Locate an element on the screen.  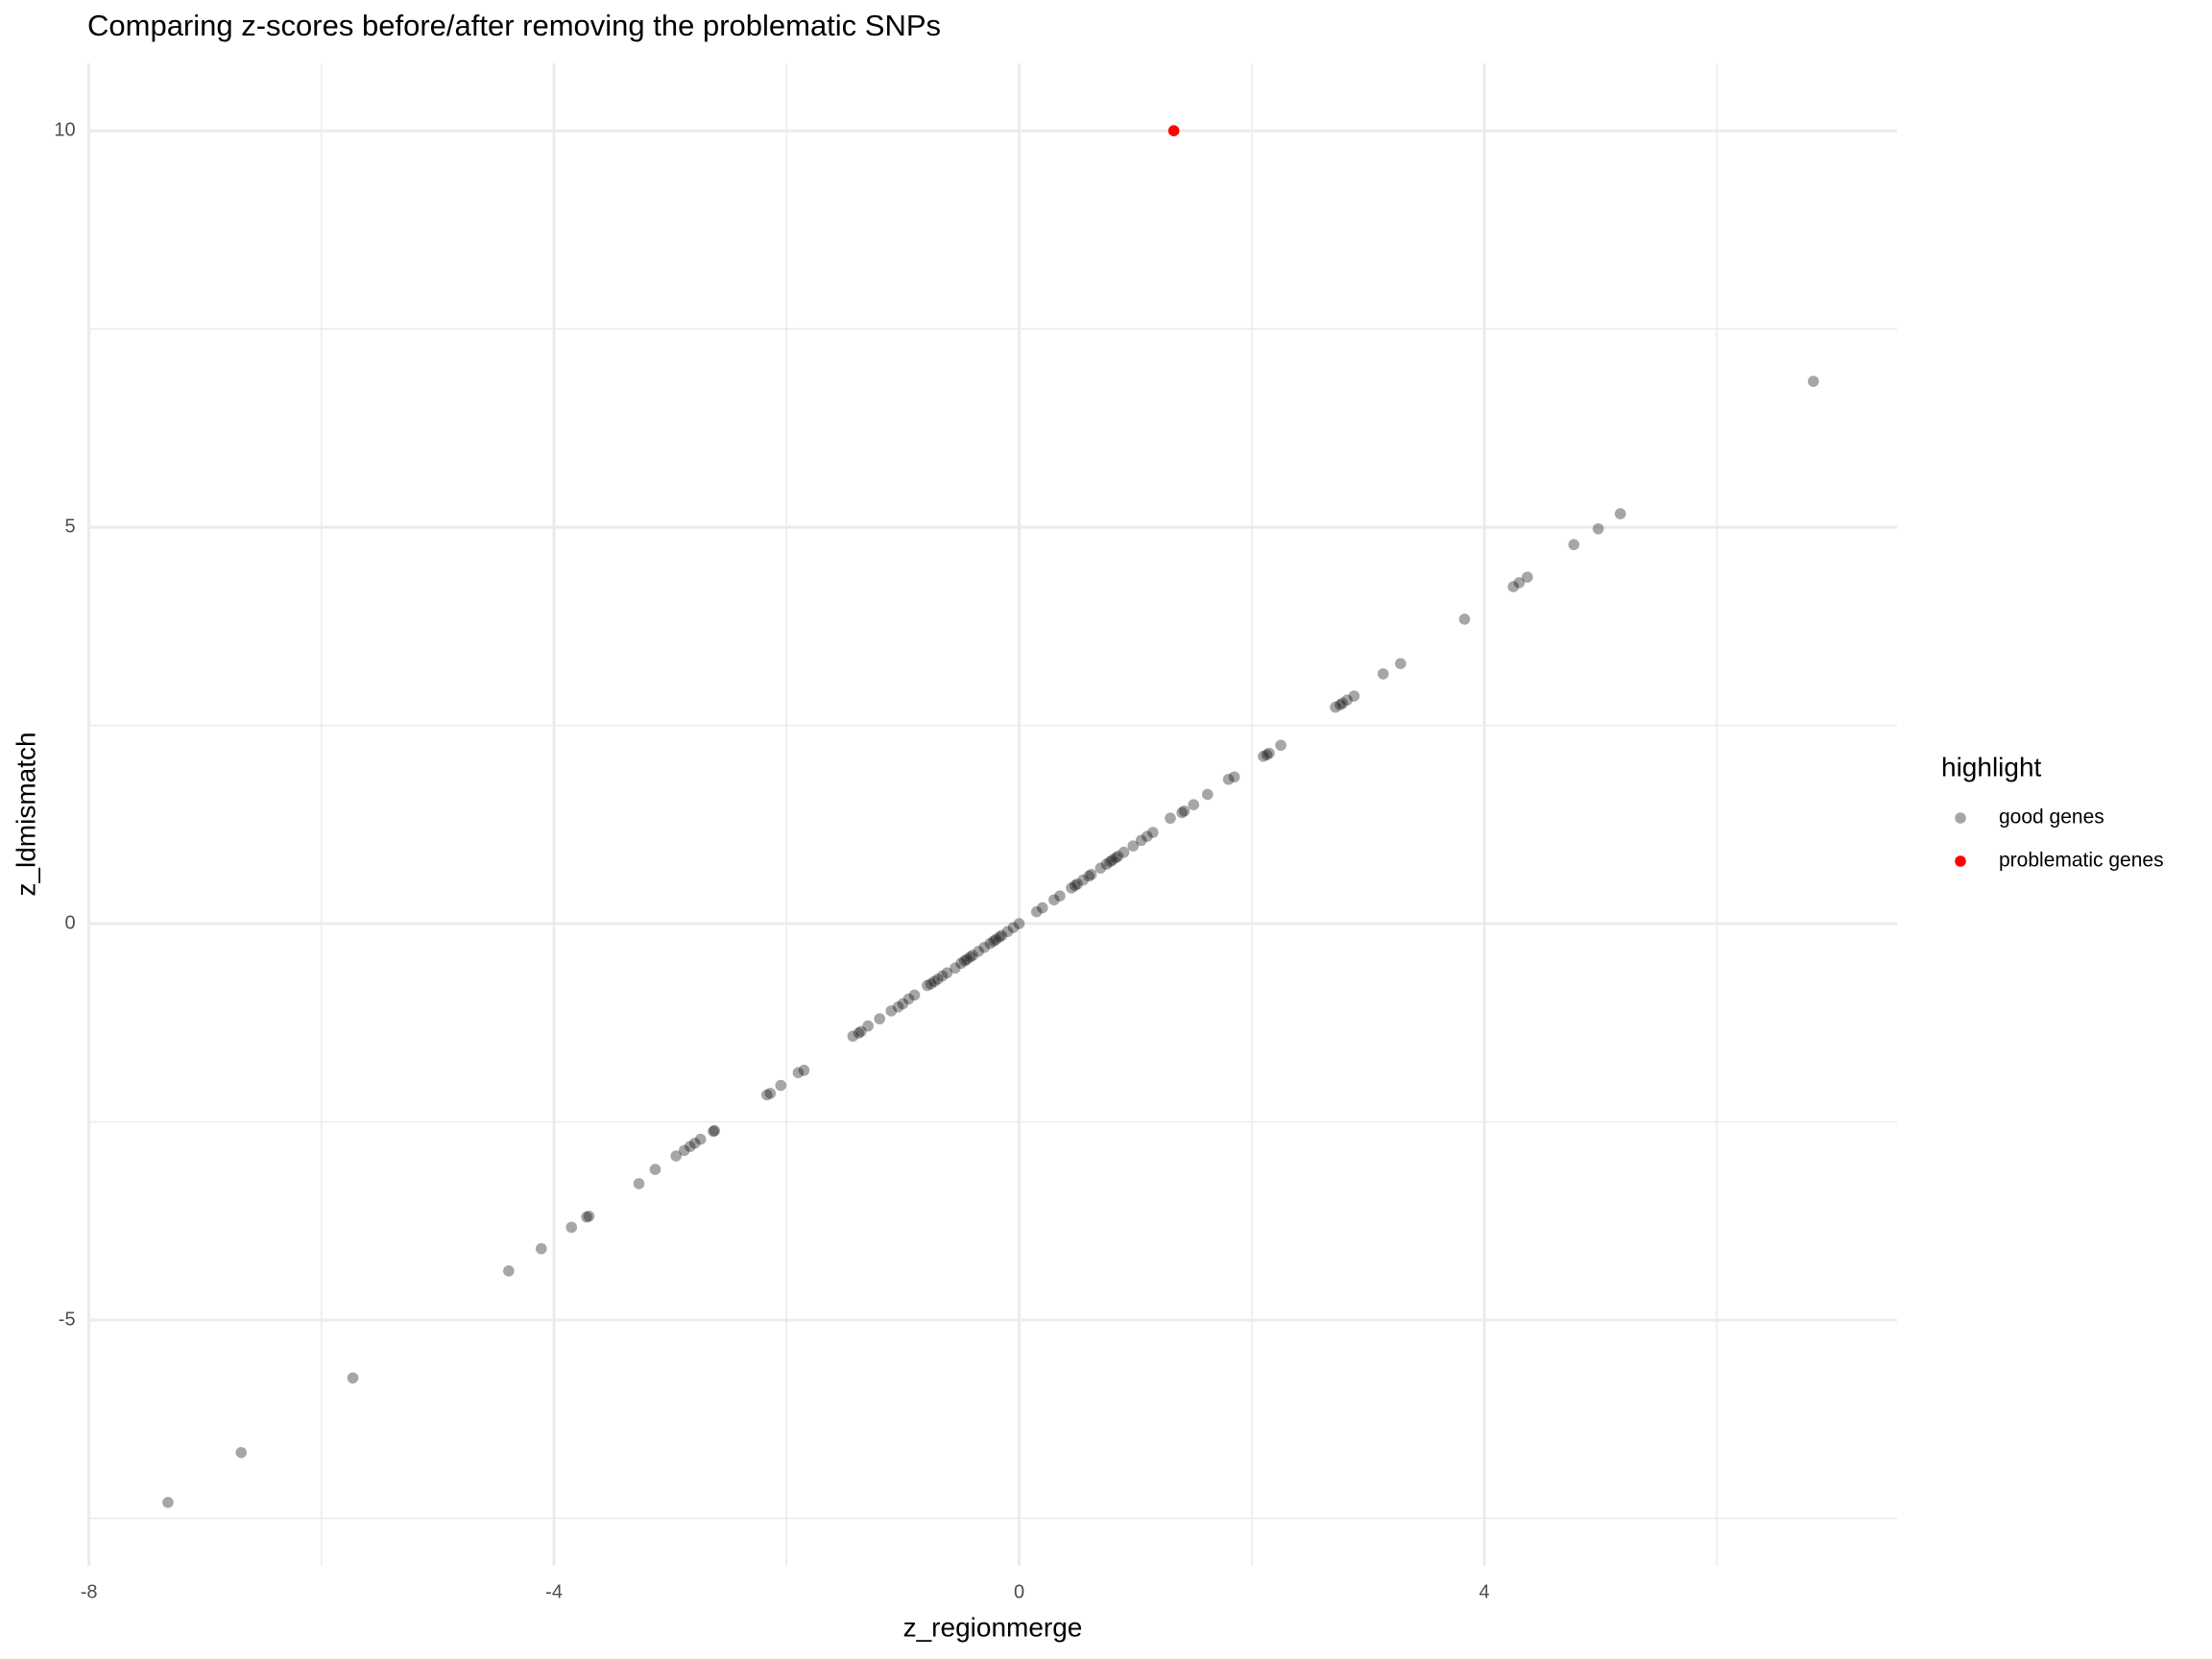
legend-title: highlight is located at coordinates (1992, 767).